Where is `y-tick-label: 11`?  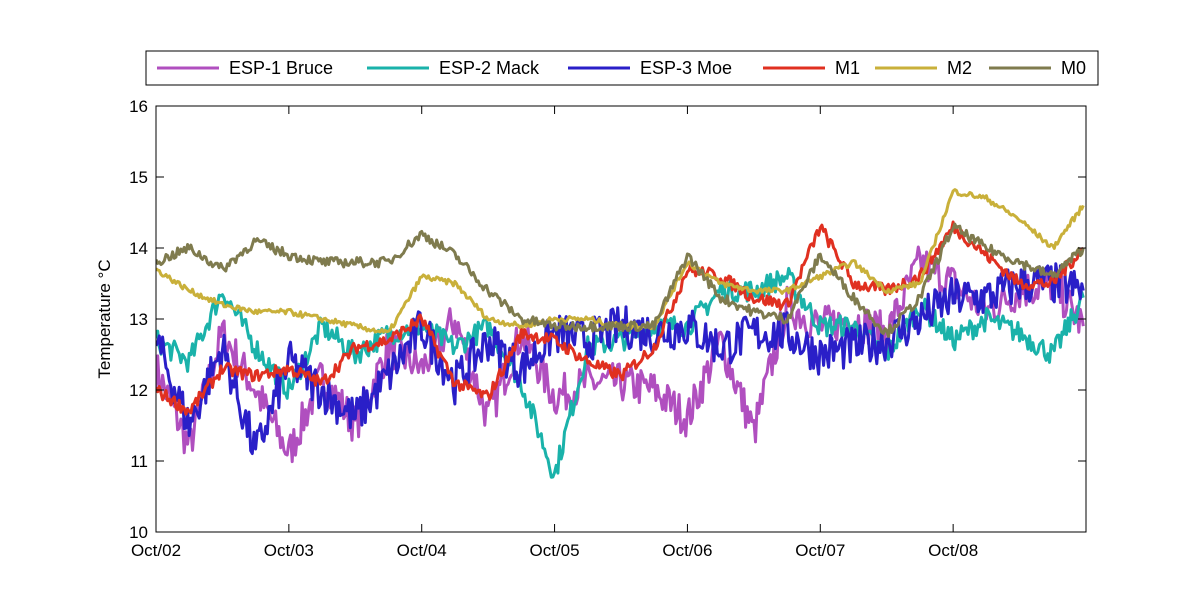
y-tick-label: 11 is located at coordinates (139, 461).